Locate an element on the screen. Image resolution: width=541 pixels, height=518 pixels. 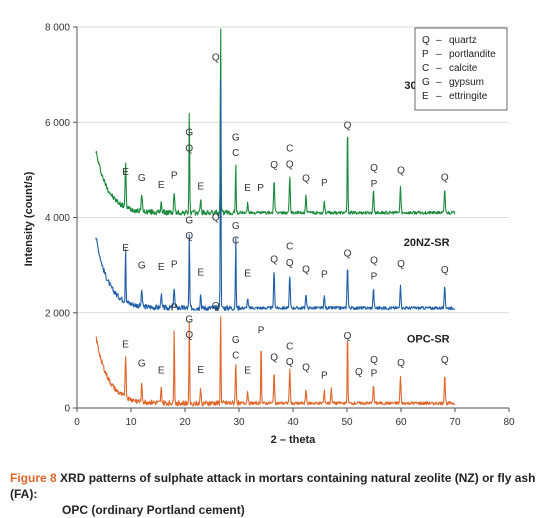
legend-name: ettringite is located at coordinates (468, 96).